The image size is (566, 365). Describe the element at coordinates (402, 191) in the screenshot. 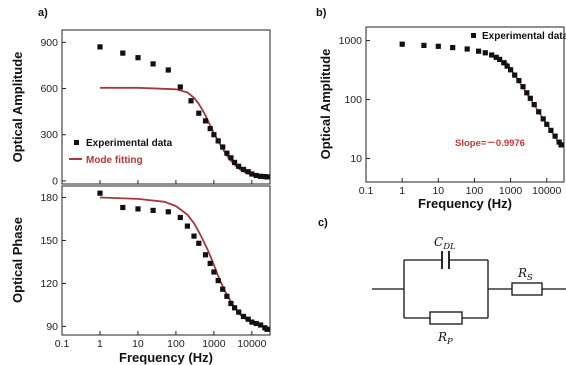

I see `b-xtick-label-1: 1` at that location.